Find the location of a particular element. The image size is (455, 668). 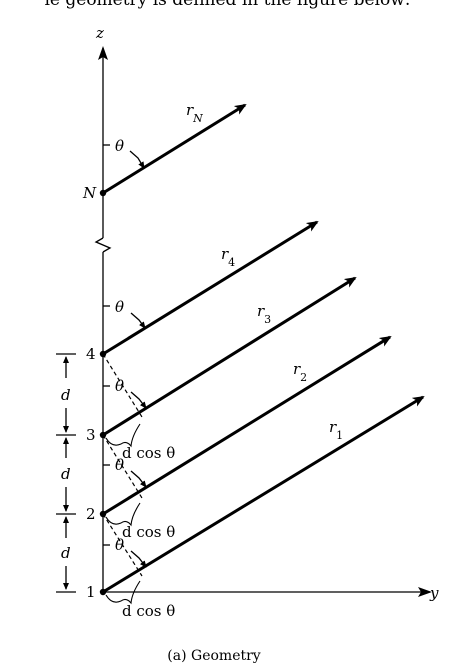

path-difference-label-1: d cos θ is located at coordinates (148, 611).